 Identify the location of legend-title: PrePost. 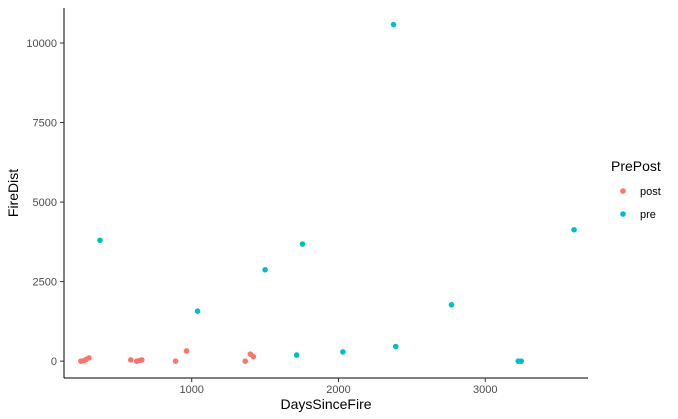
(636, 166).